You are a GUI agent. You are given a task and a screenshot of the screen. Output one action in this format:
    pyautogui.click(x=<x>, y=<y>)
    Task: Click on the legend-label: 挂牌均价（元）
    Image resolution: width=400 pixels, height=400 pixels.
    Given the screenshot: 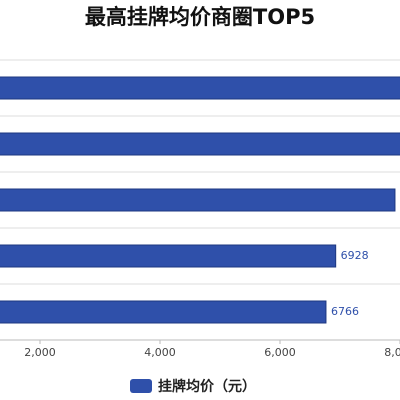 What is the action you would take?
    pyautogui.click(x=207, y=386)
    